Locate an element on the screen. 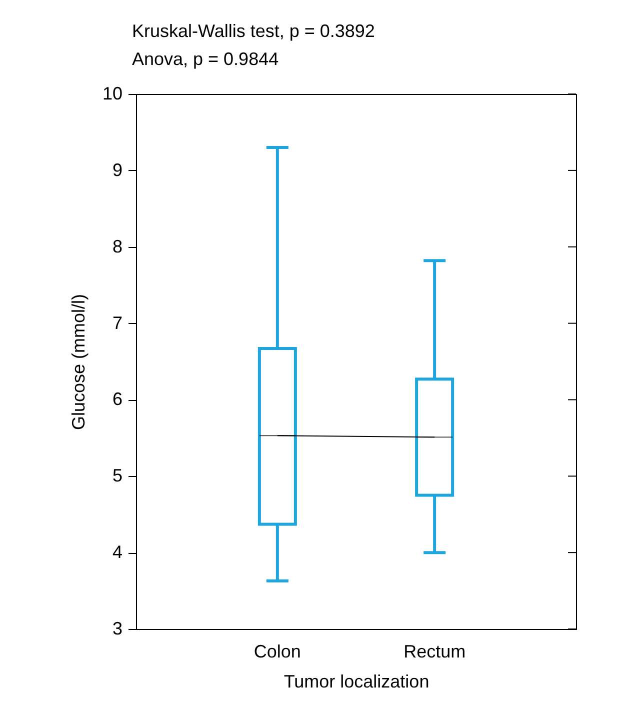  y-tick-label: 7 is located at coordinates (117, 322).